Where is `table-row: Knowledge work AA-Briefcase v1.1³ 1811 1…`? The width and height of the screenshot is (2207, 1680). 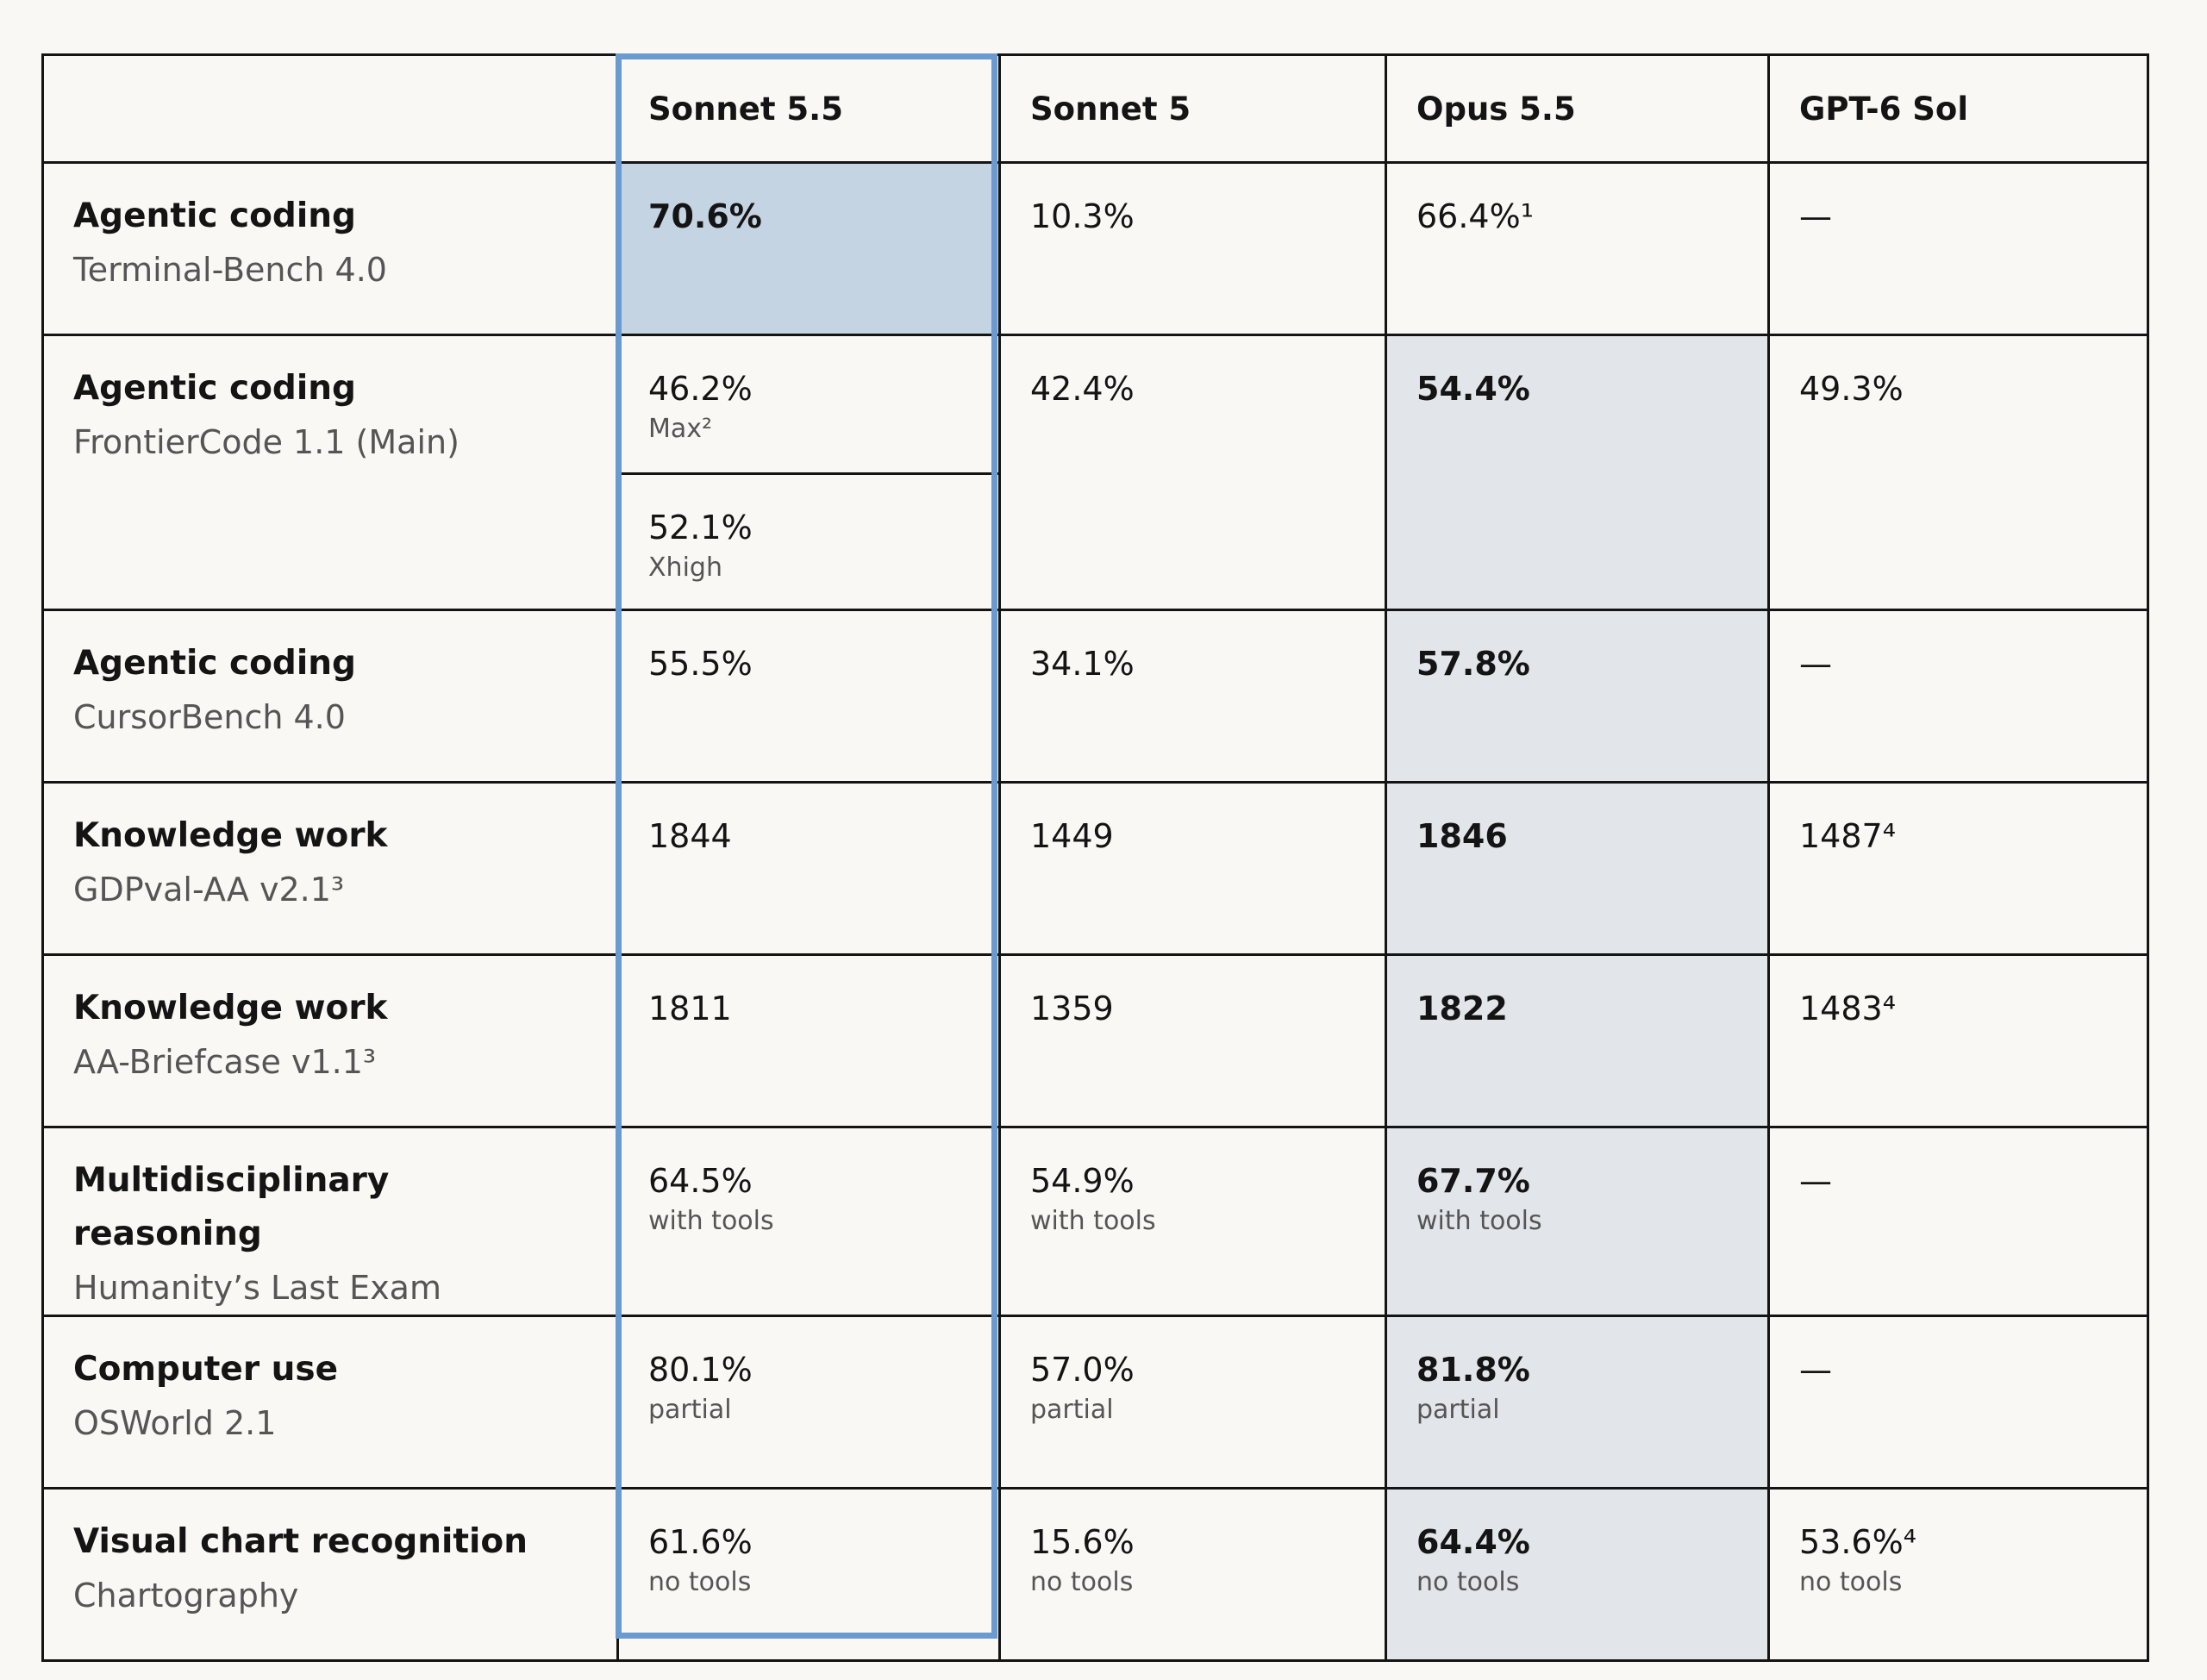
table-row: Knowledge work AA-Briefcase v1.1³ 1811 1… is located at coordinates (1095, 1040).